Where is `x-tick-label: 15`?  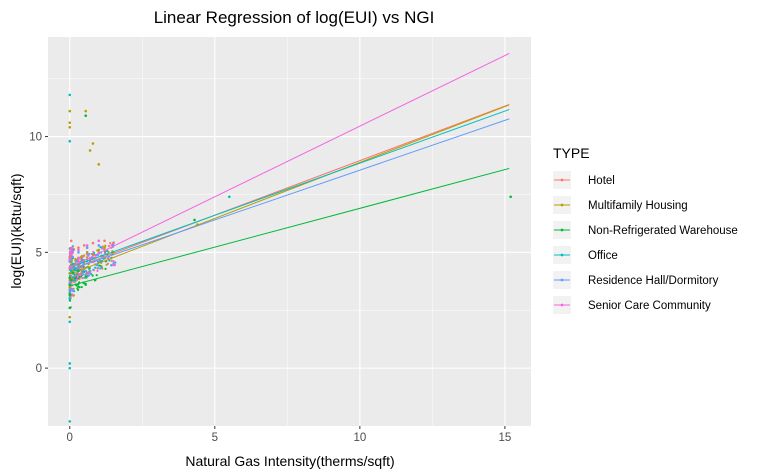 x-tick-label: 15 is located at coordinates (504, 438).